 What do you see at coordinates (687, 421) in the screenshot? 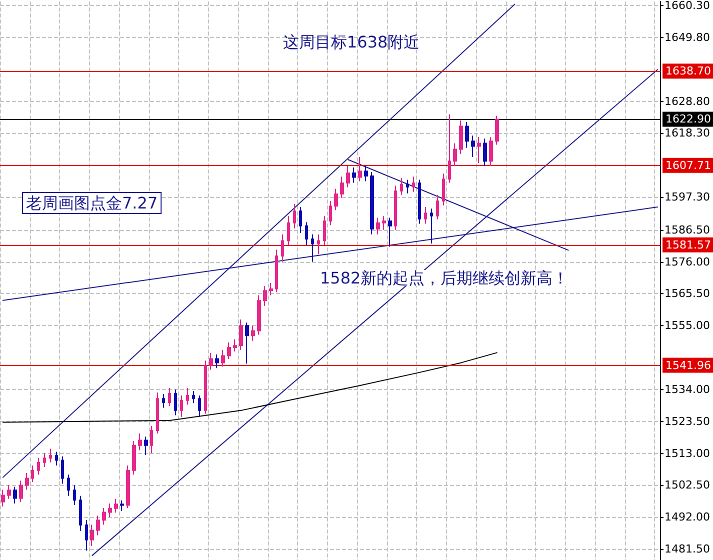
I see `y-tick-label: 1523.50` at bounding box center [687, 421].